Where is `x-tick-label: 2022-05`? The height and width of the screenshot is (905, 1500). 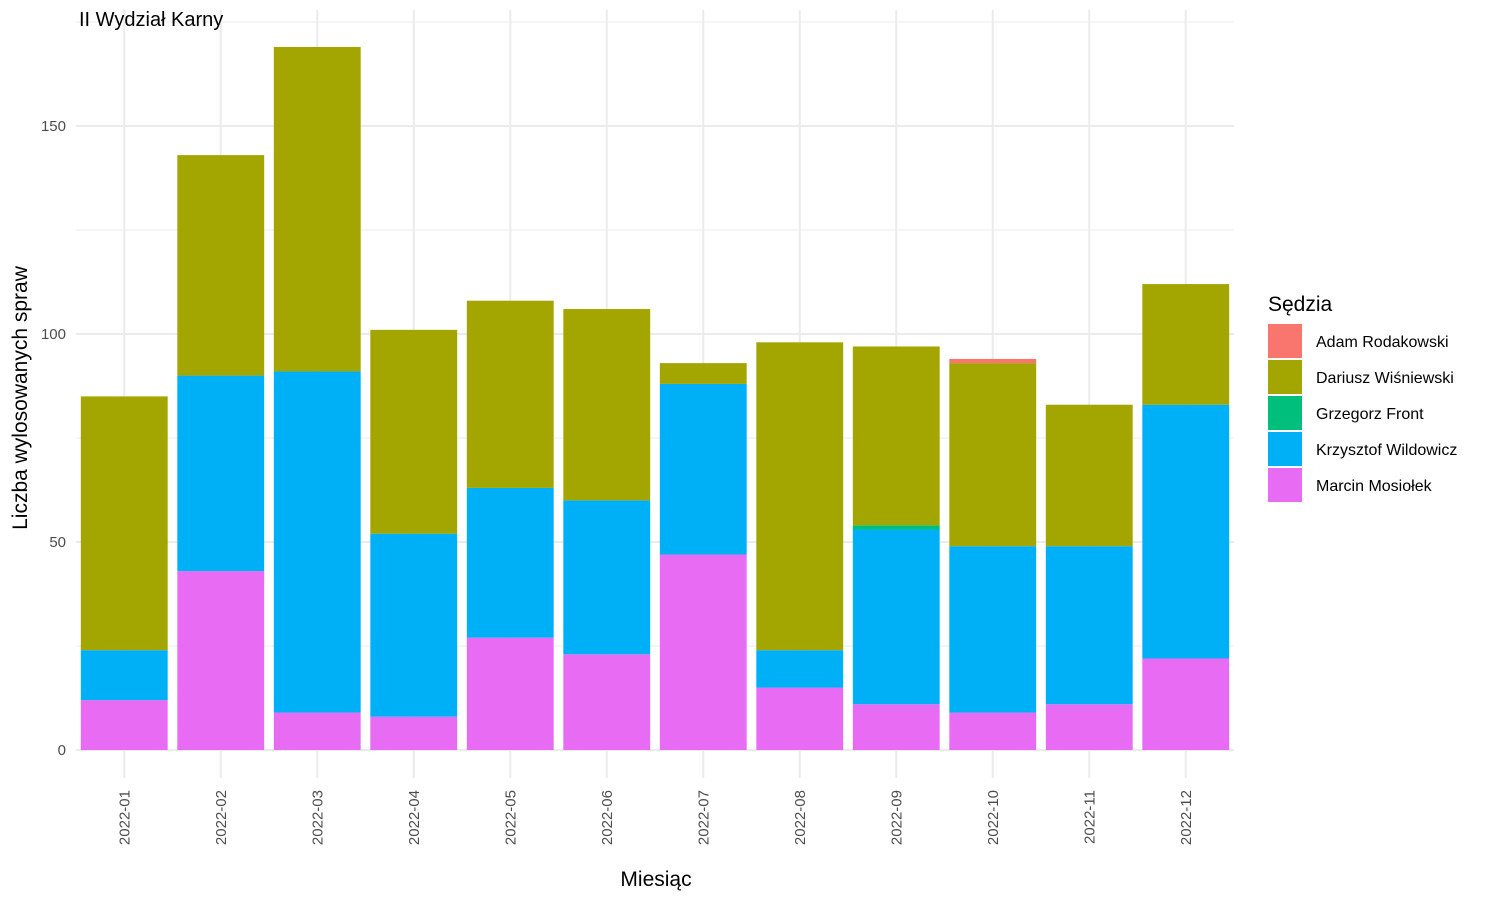
x-tick-label: 2022-05 is located at coordinates (510, 817).